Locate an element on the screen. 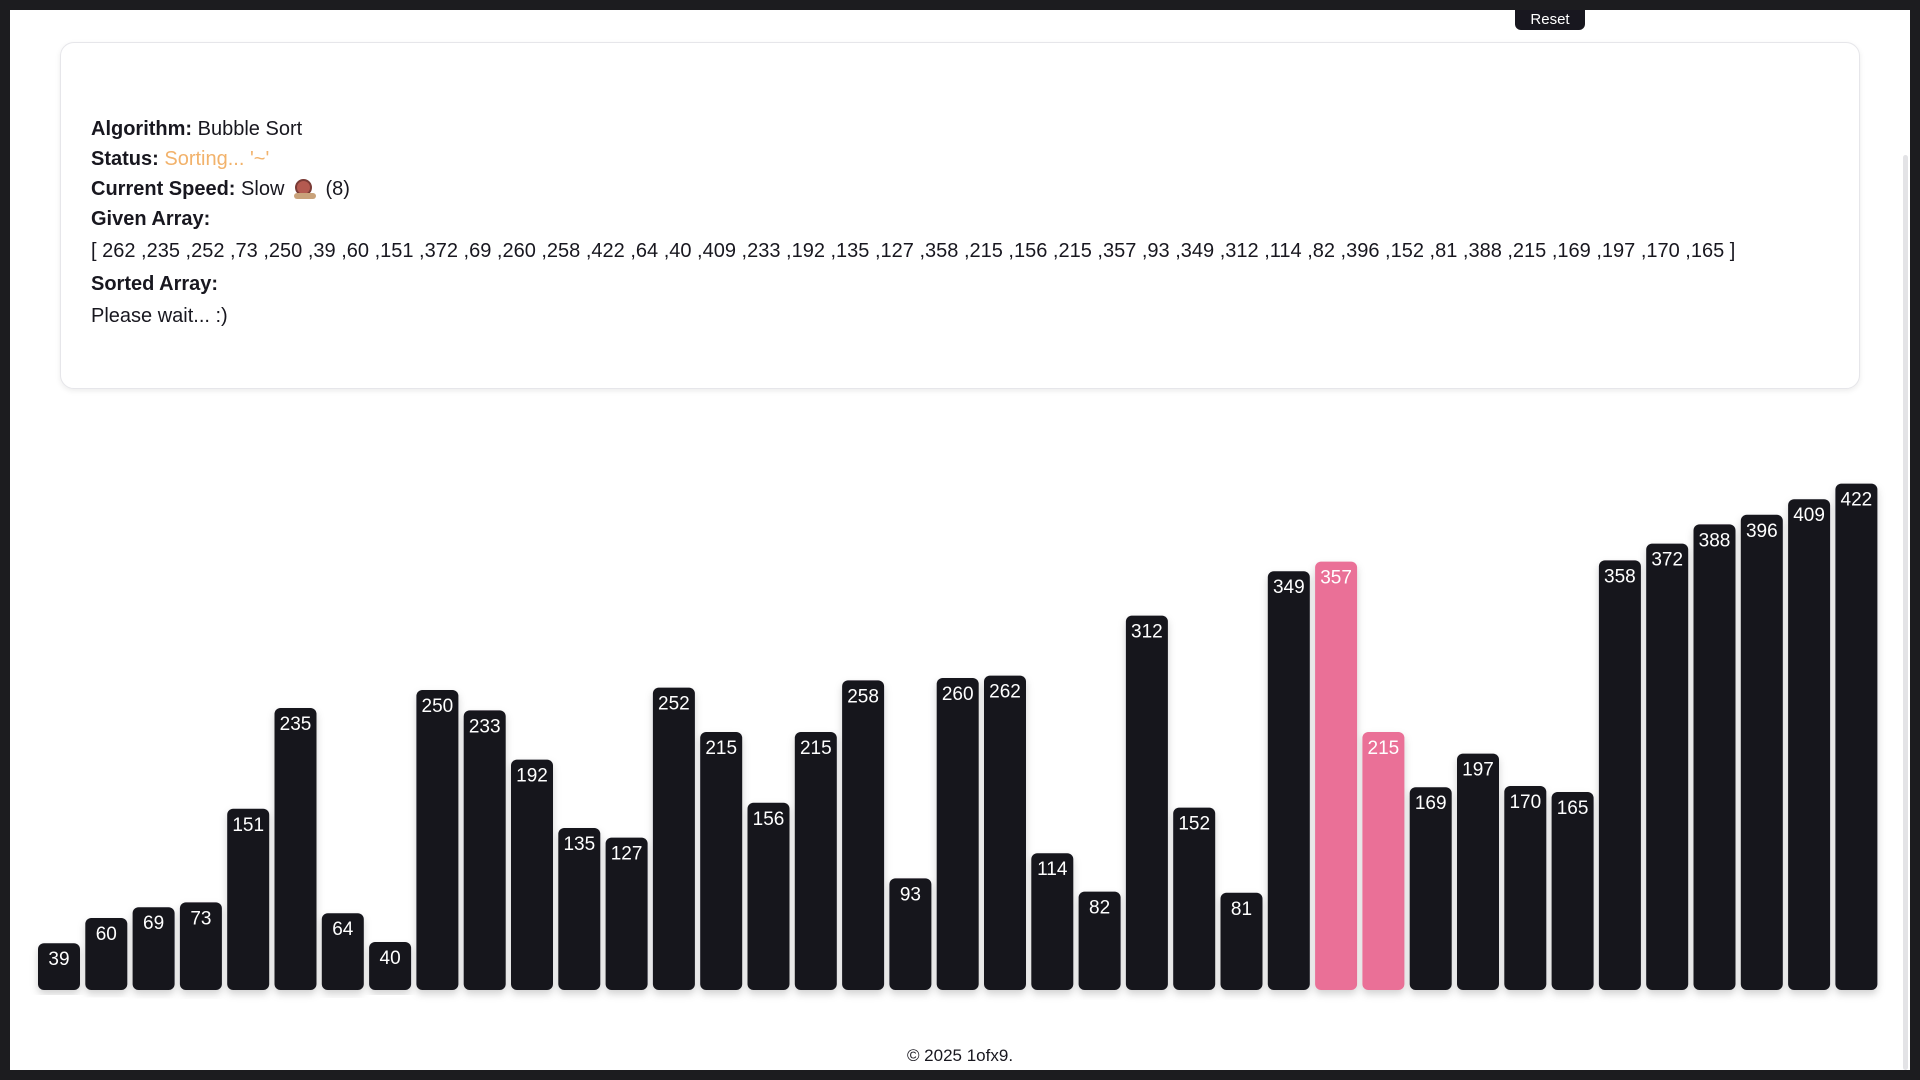  speed-value: Slow is located at coordinates (263, 189).